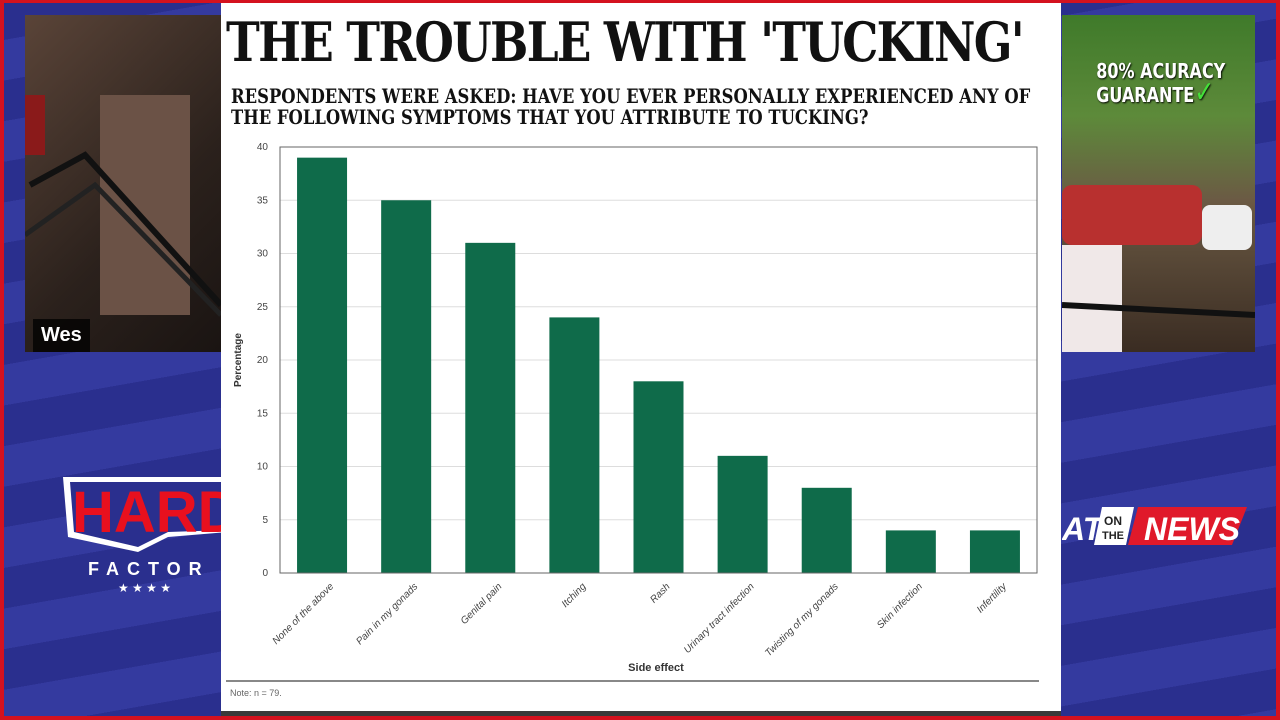 This screenshot has width=1280, height=720. Describe the element at coordinates (150, 512) in the screenshot. I see `svg-text: HARD` at that location.